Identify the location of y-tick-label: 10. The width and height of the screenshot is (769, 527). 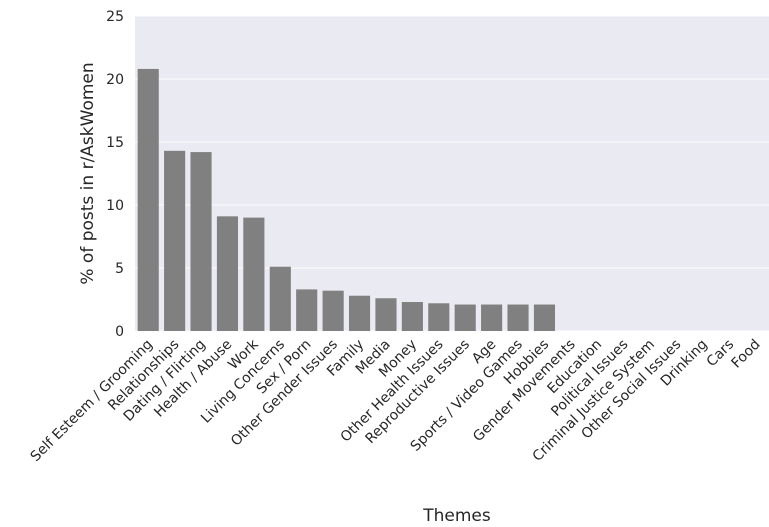
(115, 206).